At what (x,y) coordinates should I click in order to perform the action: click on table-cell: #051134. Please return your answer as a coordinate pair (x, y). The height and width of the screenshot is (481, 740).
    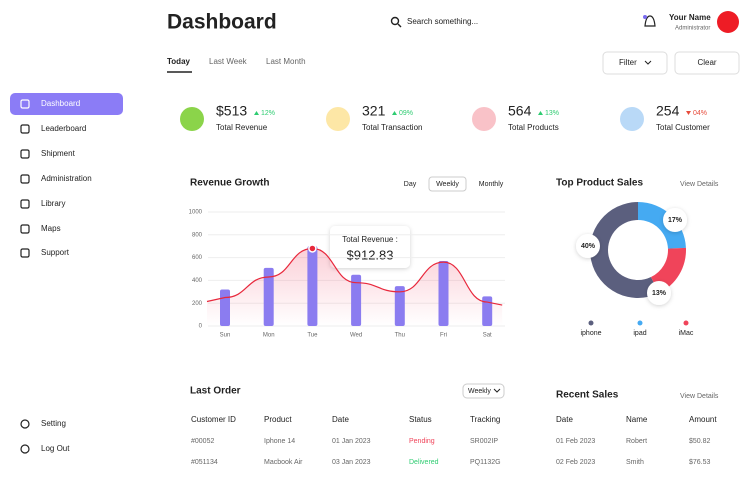
    Looking at the image, I should click on (204, 462).